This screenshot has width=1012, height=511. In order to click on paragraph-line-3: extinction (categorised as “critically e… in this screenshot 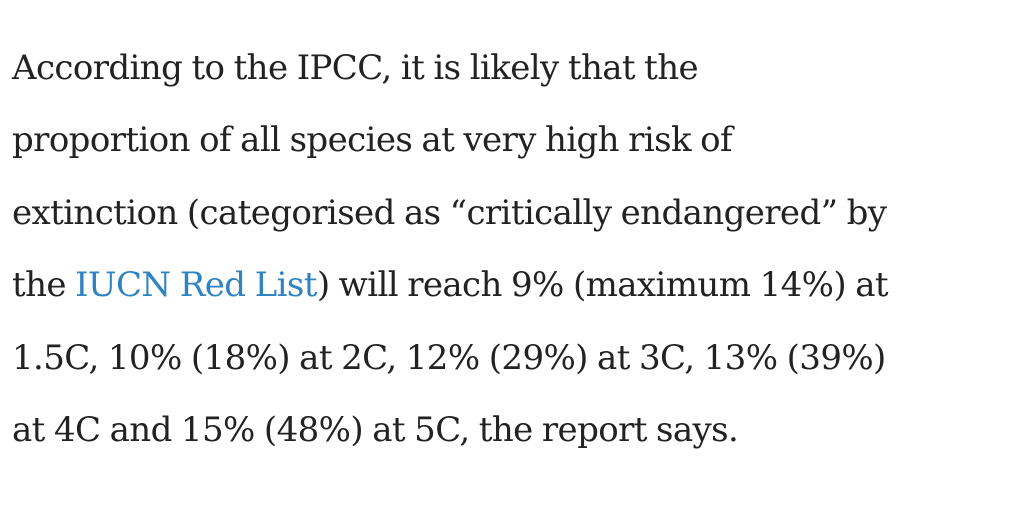, I will do `click(449, 212)`.